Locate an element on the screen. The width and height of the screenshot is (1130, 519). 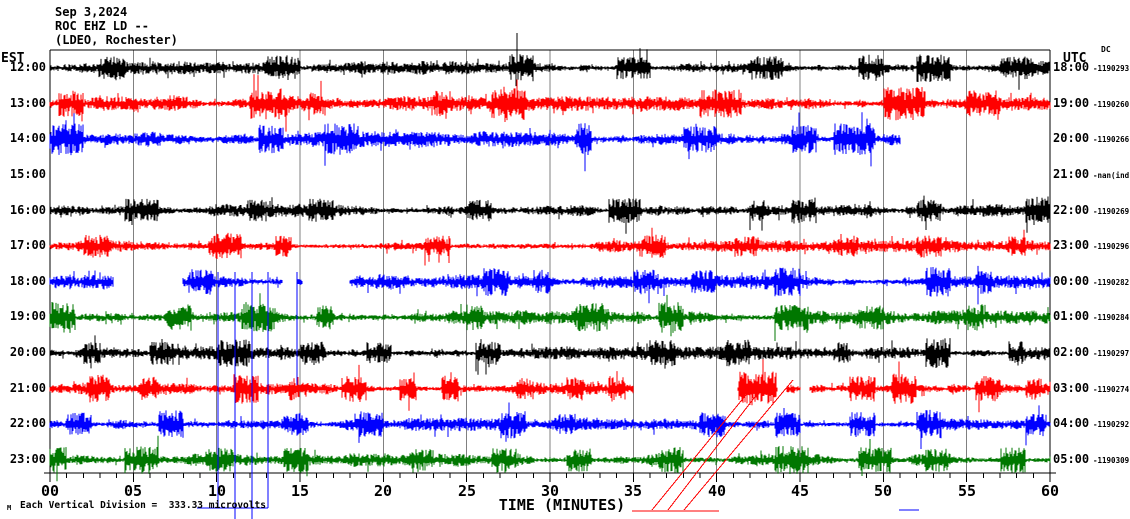
dc-offset-value: -1190296 is located at coordinates (1111, 246).